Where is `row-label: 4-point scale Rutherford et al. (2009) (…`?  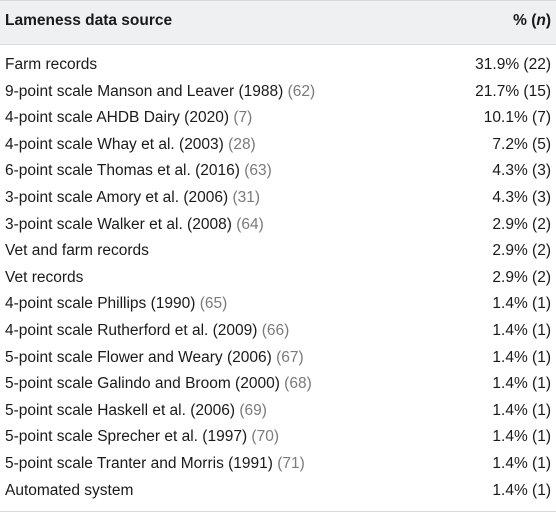 row-label: 4-point scale Rutherford et al. (2009) (… is located at coordinates (147, 331).